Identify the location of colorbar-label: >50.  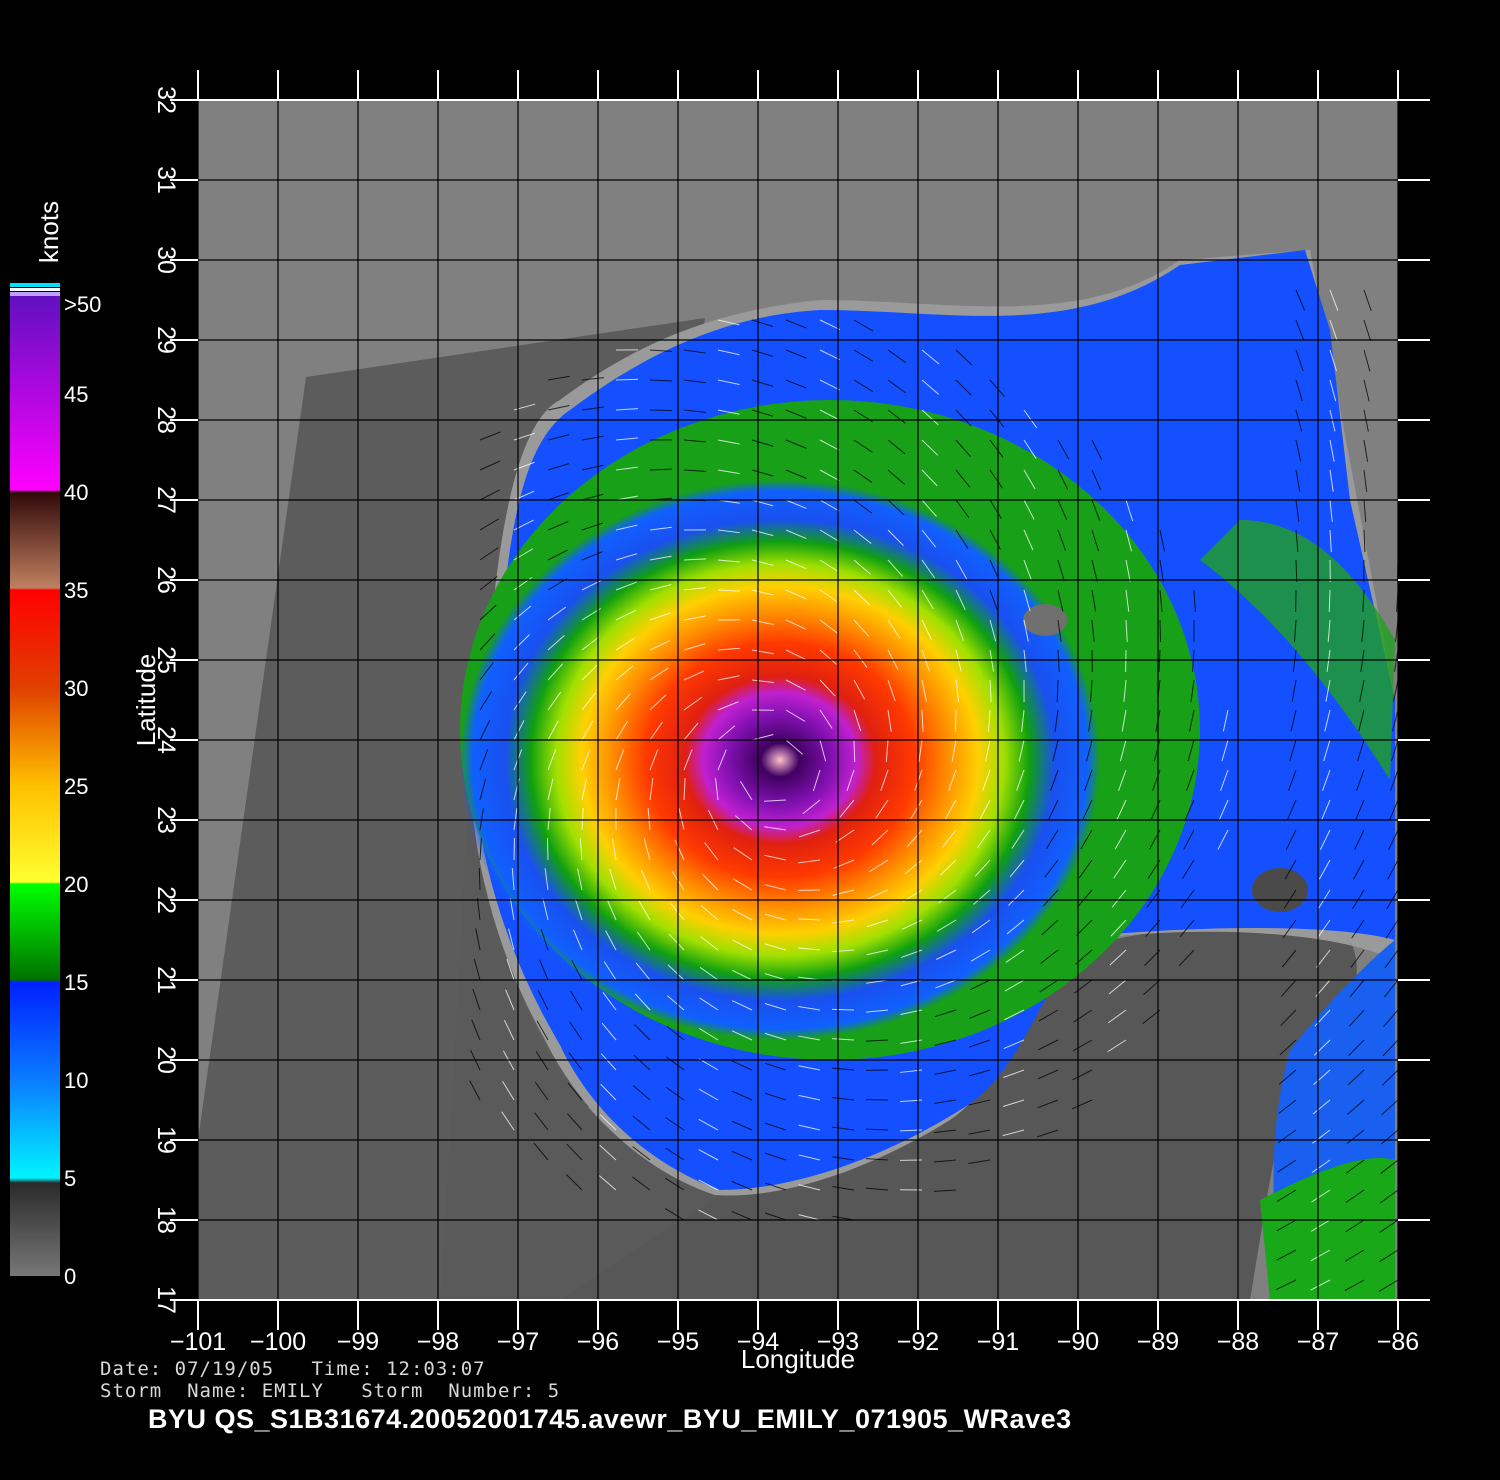
(82, 304).